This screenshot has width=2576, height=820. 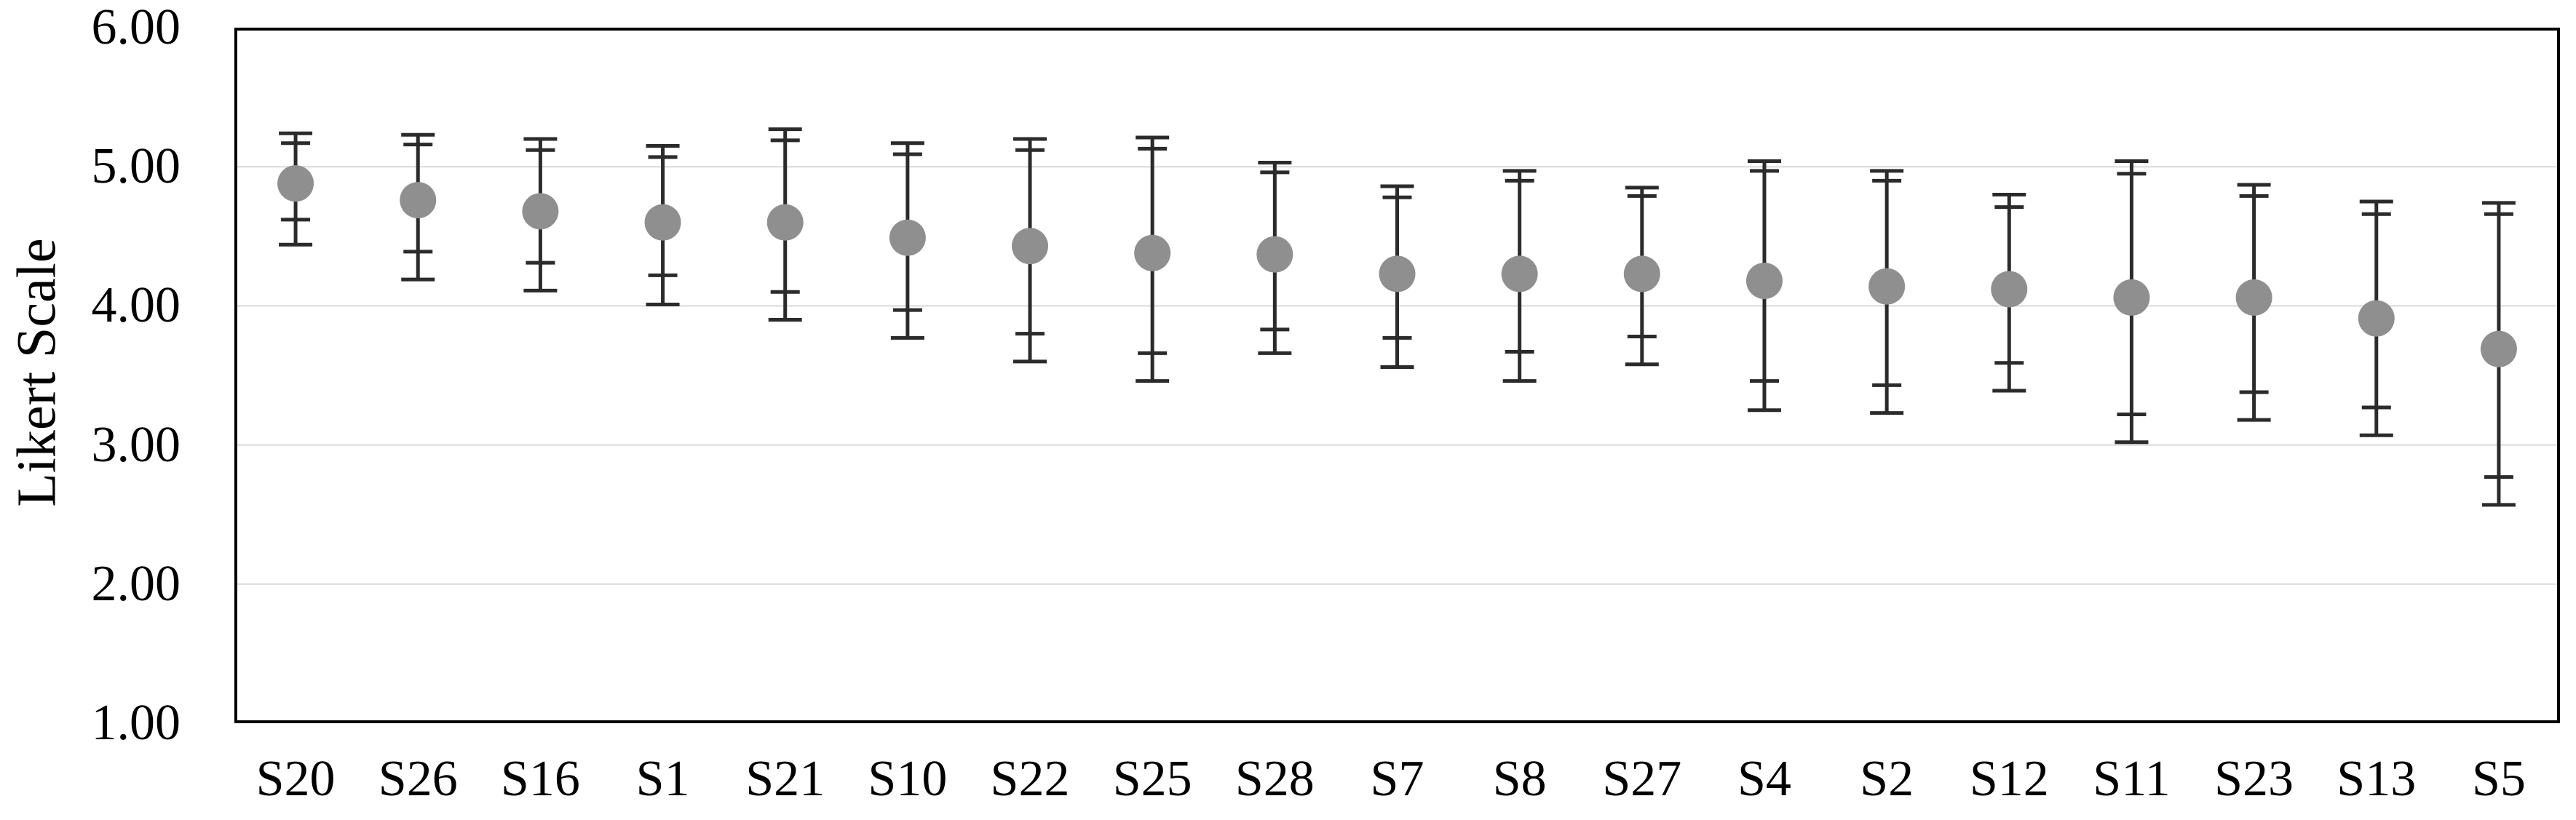 What do you see at coordinates (136, 583) in the screenshot?
I see `y-tick-label: 2.00` at bounding box center [136, 583].